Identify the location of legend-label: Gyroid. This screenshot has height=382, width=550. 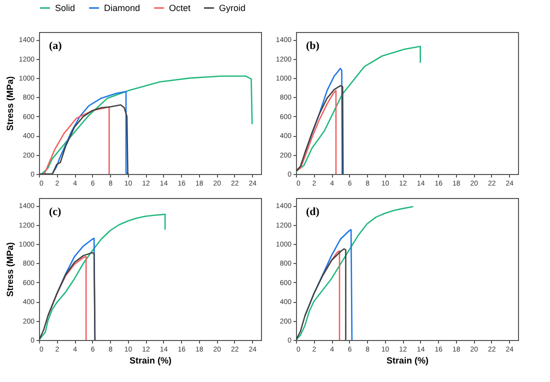
(232, 8).